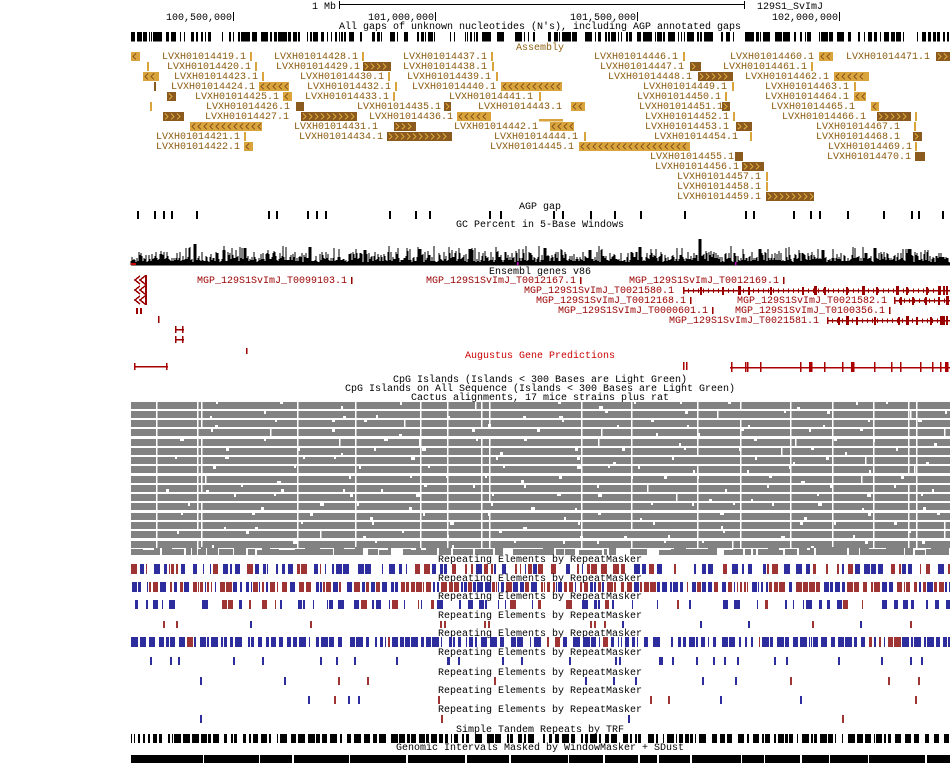 This screenshot has width=950, height=763. What do you see at coordinates (501, 281) in the screenshot?
I see `svg-text: MGP_129S1SvImJ_T0012167.1` at bounding box center [501, 281].